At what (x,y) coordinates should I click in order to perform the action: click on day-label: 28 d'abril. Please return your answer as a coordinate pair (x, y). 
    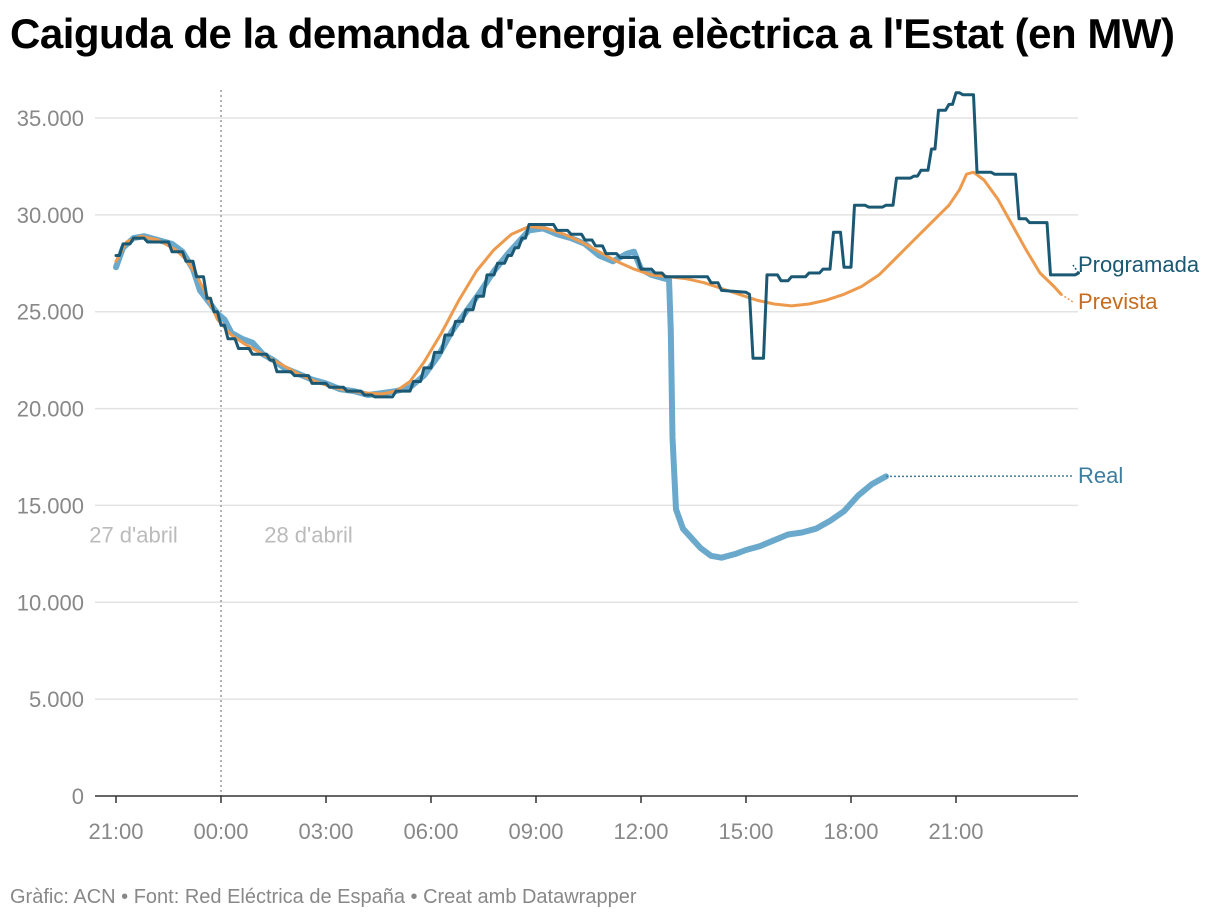
    Looking at the image, I should click on (308, 534).